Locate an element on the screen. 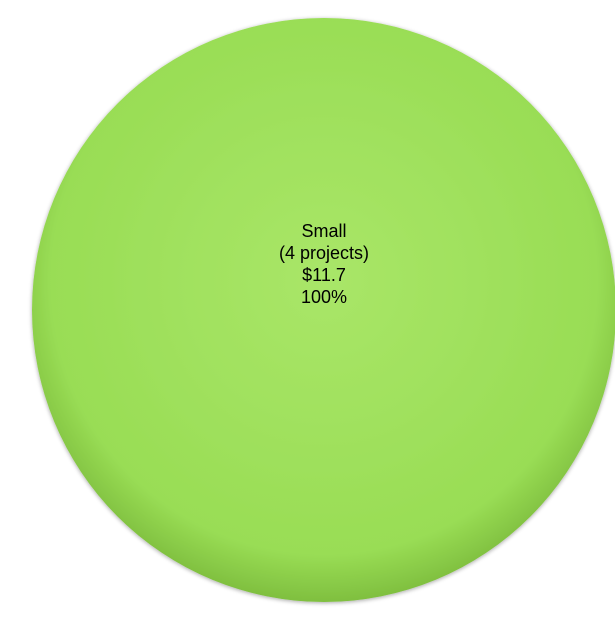 This screenshot has height=625, width=615. slice-projects-label: (4 projects) is located at coordinates (324, 253).